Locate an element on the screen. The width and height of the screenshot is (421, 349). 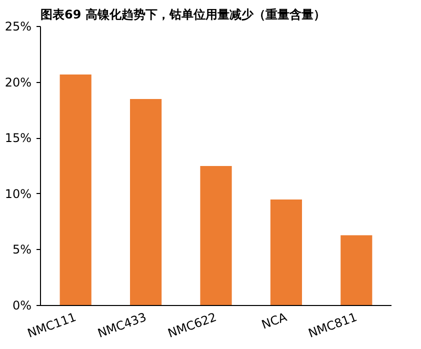
y-tick-label: 0% is located at coordinates (22, 305).